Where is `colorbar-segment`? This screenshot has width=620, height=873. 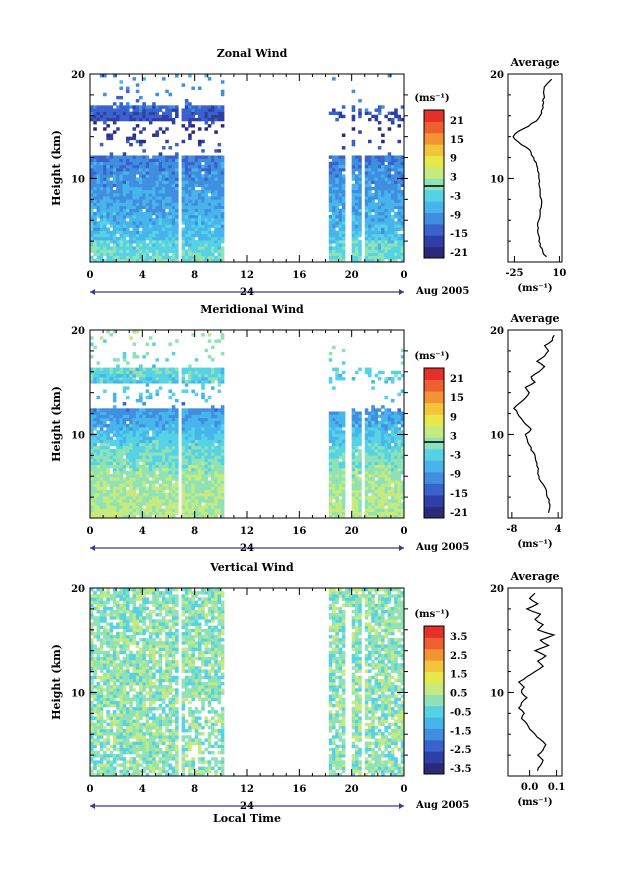 colorbar-segment is located at coordinates (434, 218).